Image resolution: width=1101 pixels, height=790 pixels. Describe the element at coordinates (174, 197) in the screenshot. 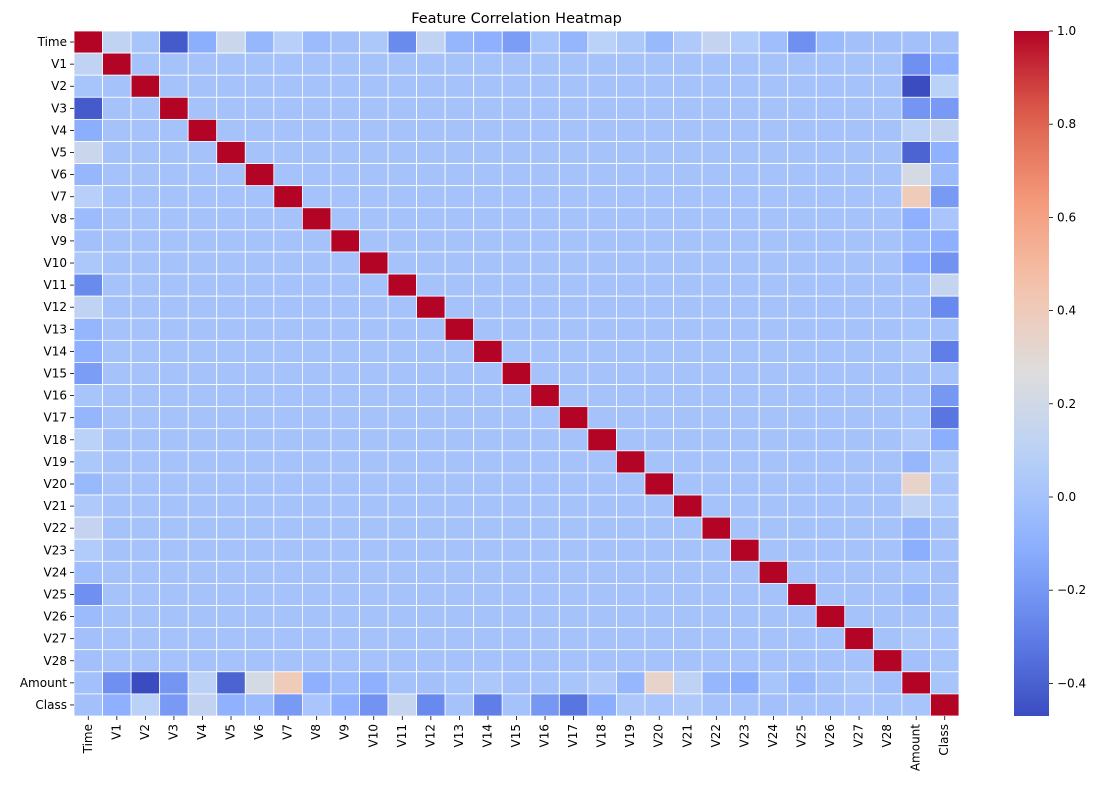

I see `heatmap-cell-v7-v3` at that location.